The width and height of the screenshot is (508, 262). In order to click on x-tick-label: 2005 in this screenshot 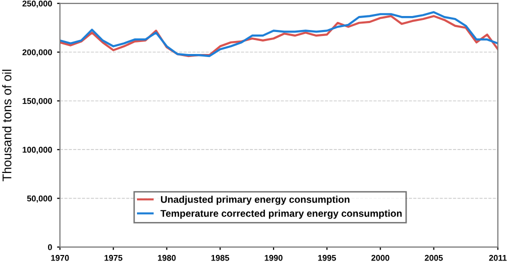, I will do `click(433, 257)`.